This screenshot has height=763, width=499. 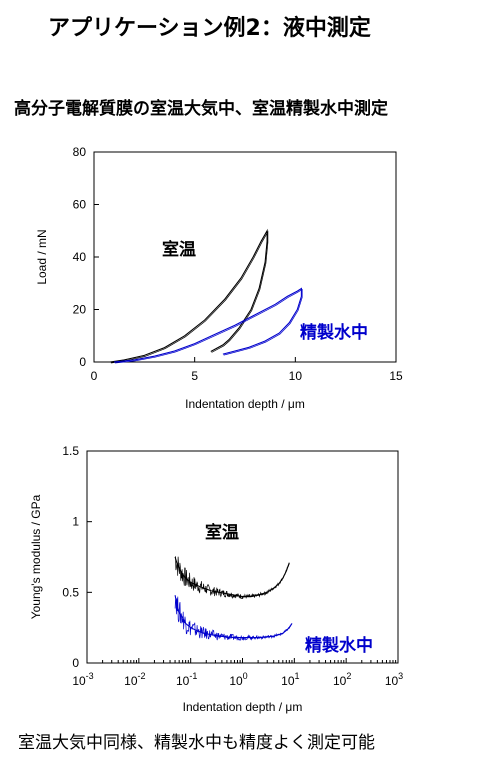 I want to click on x-tick-label: 10², so click(x=342, y=679).